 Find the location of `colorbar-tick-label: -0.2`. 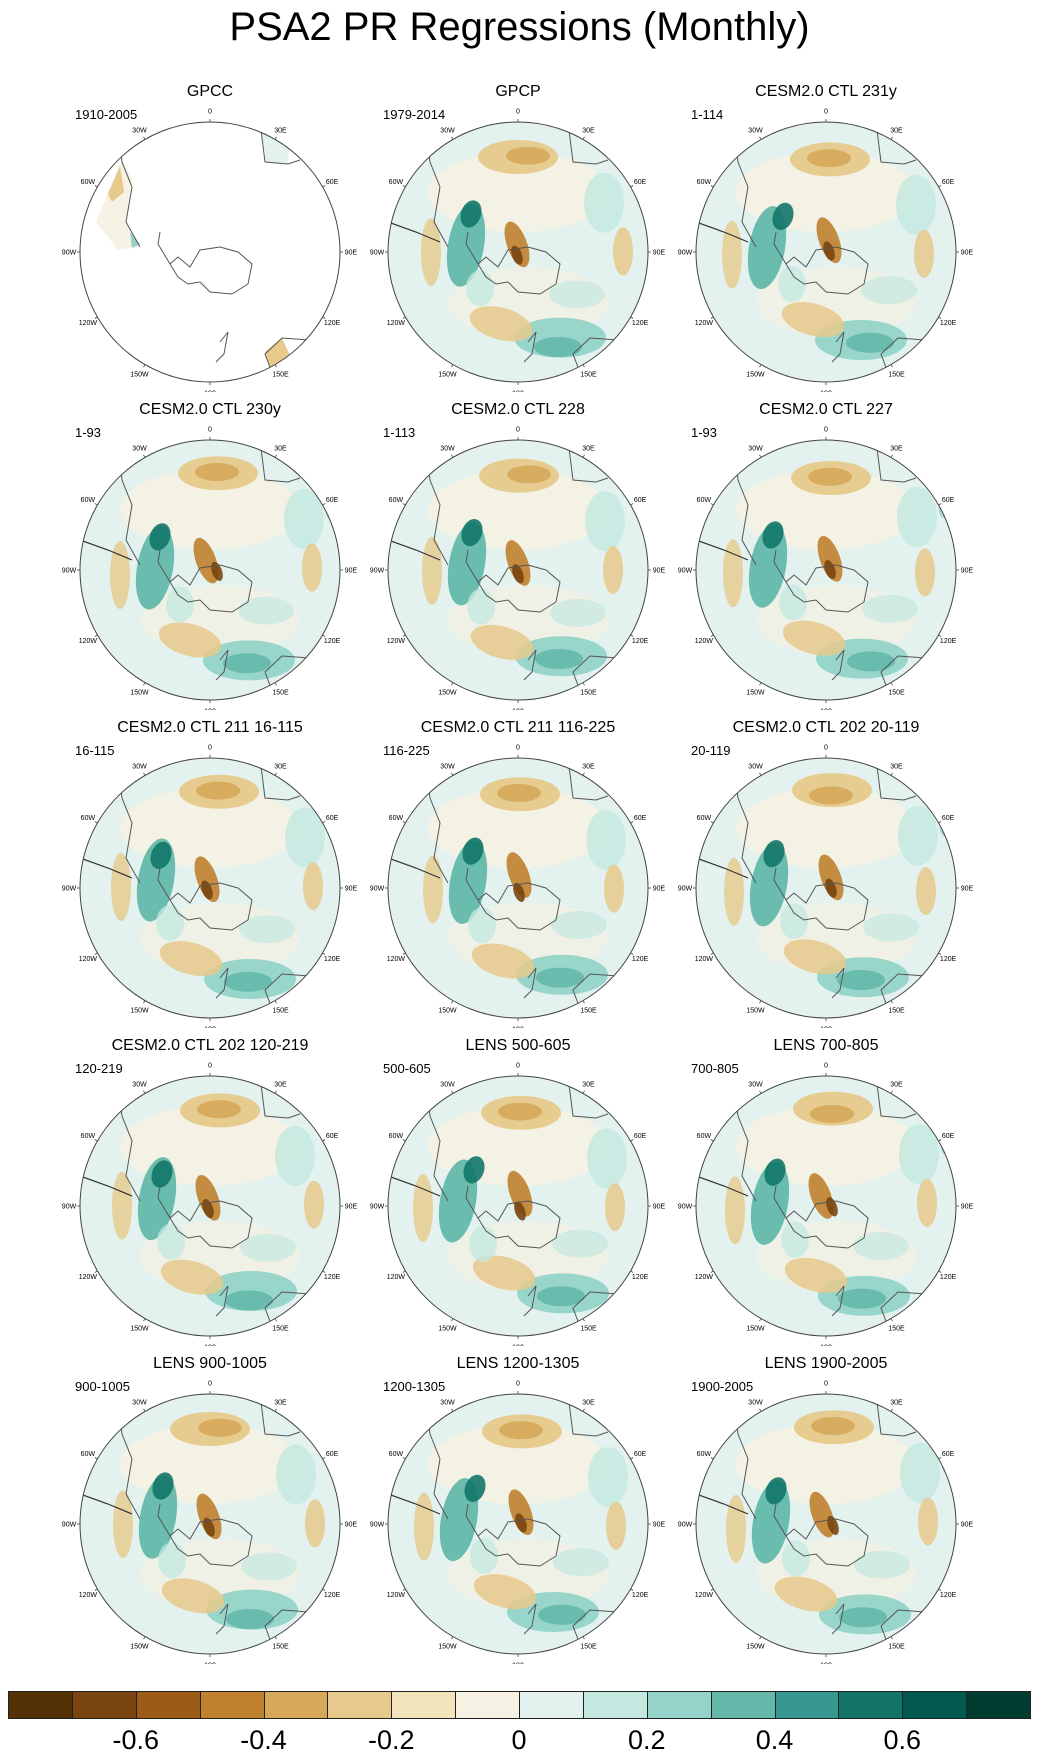

colorbar-tick-label: -0.2 is located at coordinates (391, 1740).